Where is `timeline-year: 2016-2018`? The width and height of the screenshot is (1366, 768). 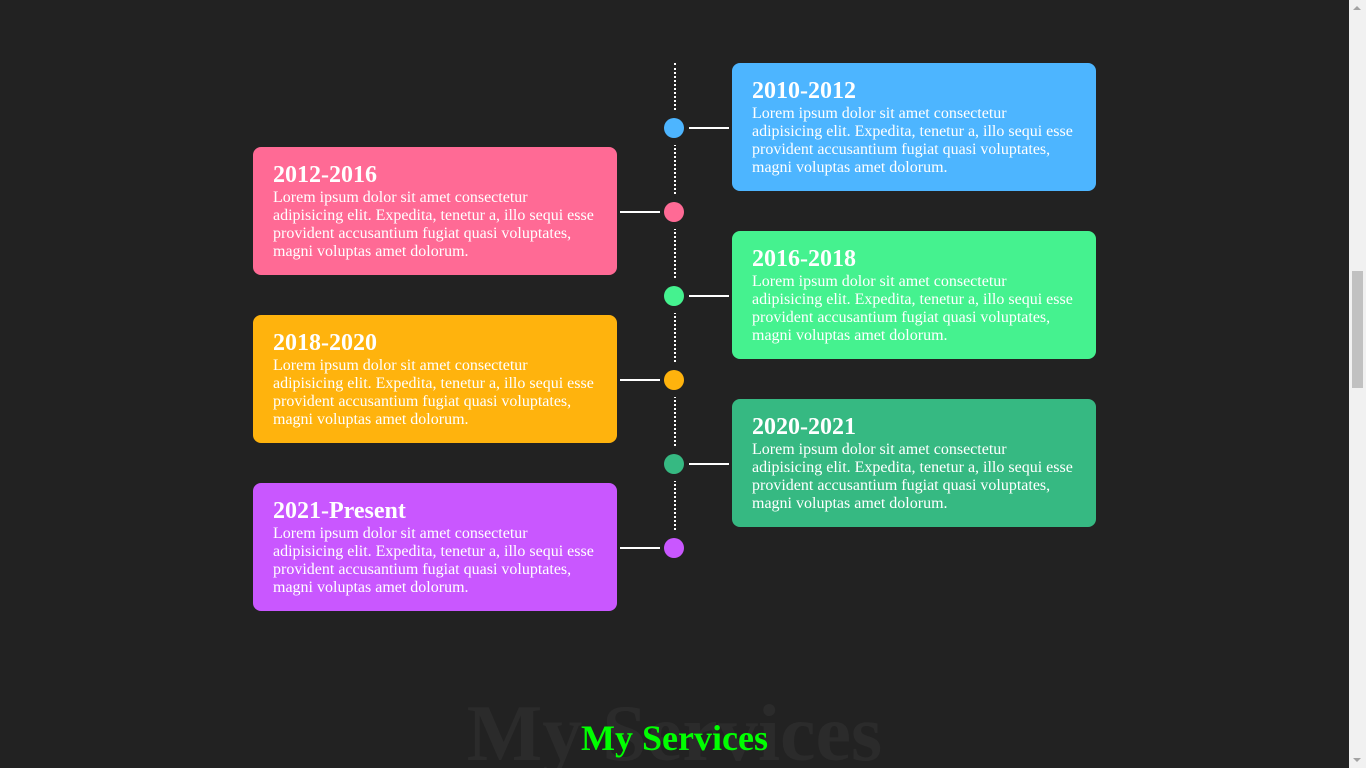
timeline-year: 2016-2018 is located at coordinates (804, 259).